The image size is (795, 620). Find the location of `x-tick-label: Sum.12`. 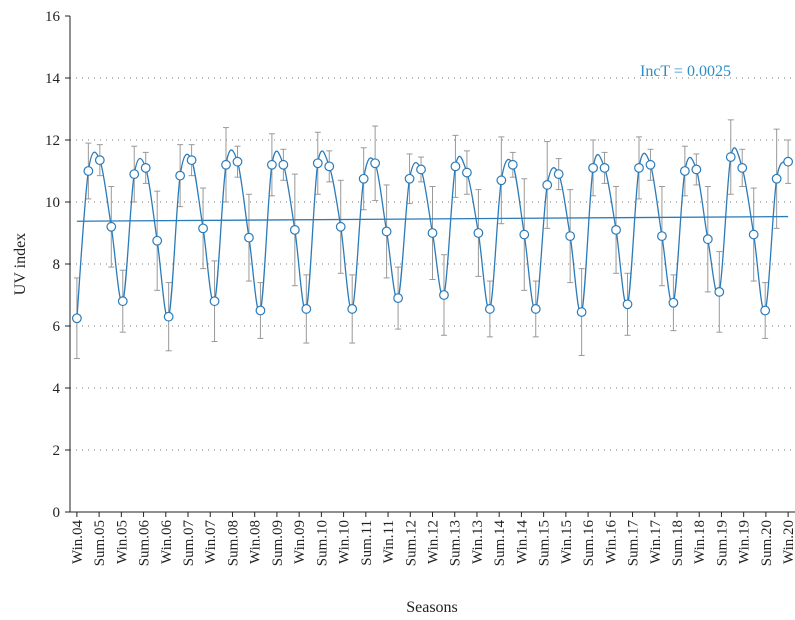

x-tick-label: Sum.12 is located at coordinates (411, 543).